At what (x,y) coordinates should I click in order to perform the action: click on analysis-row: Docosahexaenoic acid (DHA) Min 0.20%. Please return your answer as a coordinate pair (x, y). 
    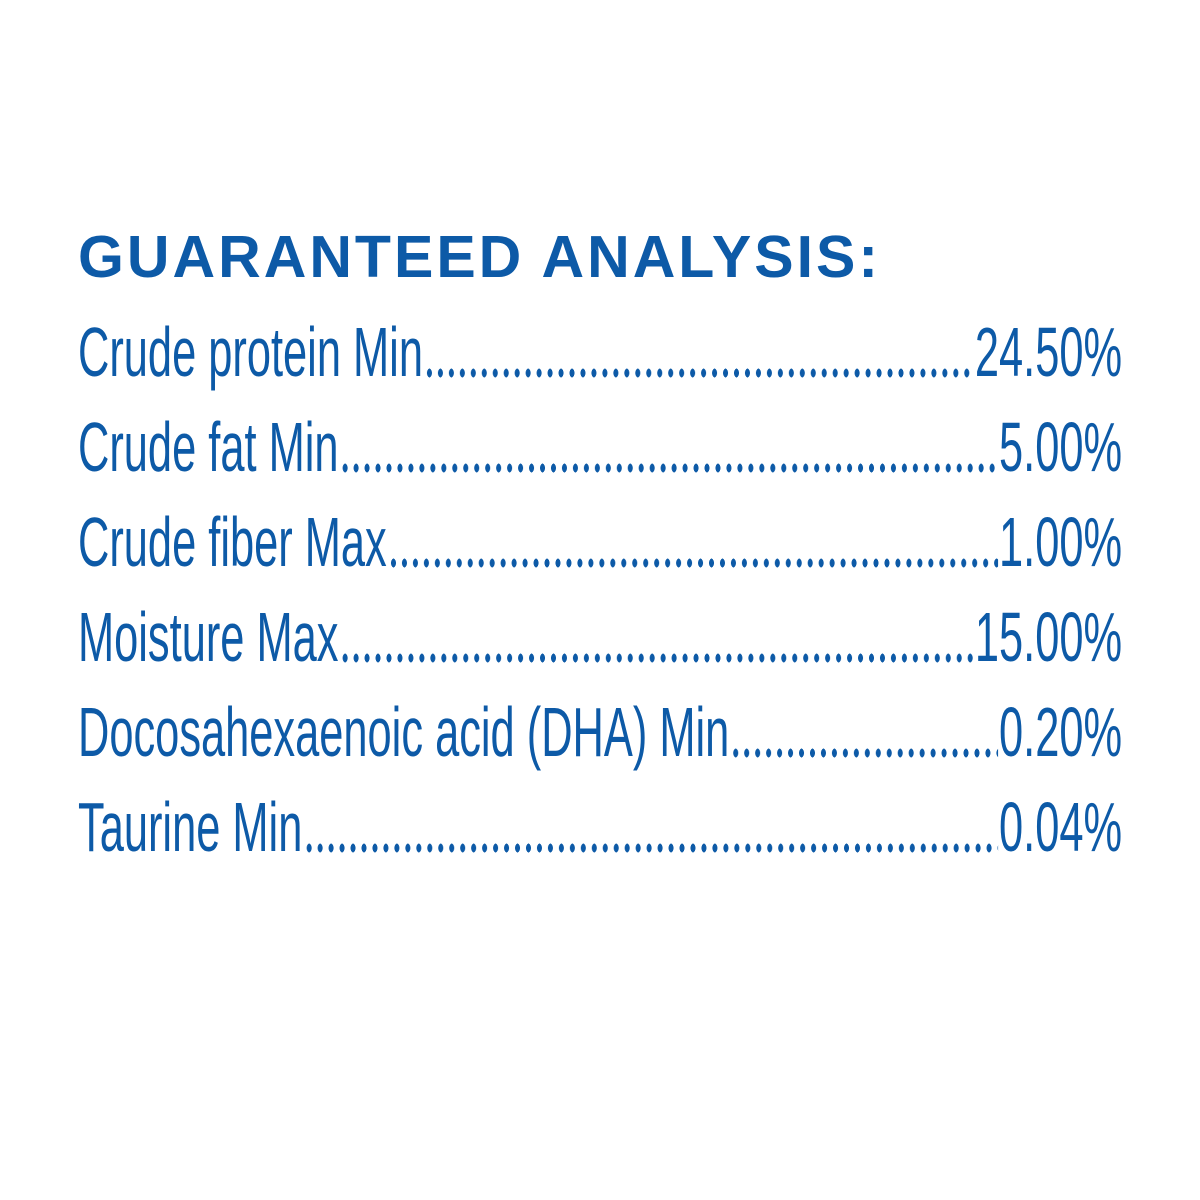
    Looking at the image, I should click on (600, 732).